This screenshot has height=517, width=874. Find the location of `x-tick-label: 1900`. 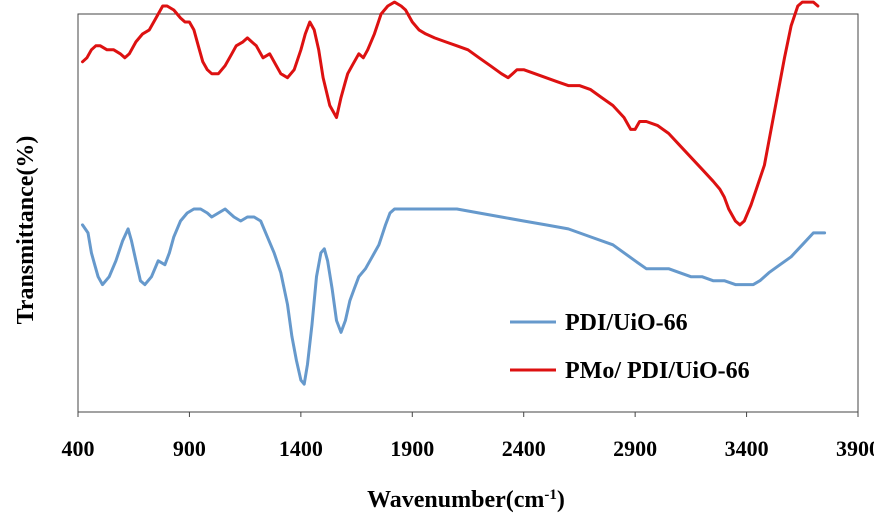

x-tick-label: 1900 is located at coordinates (412, 448).